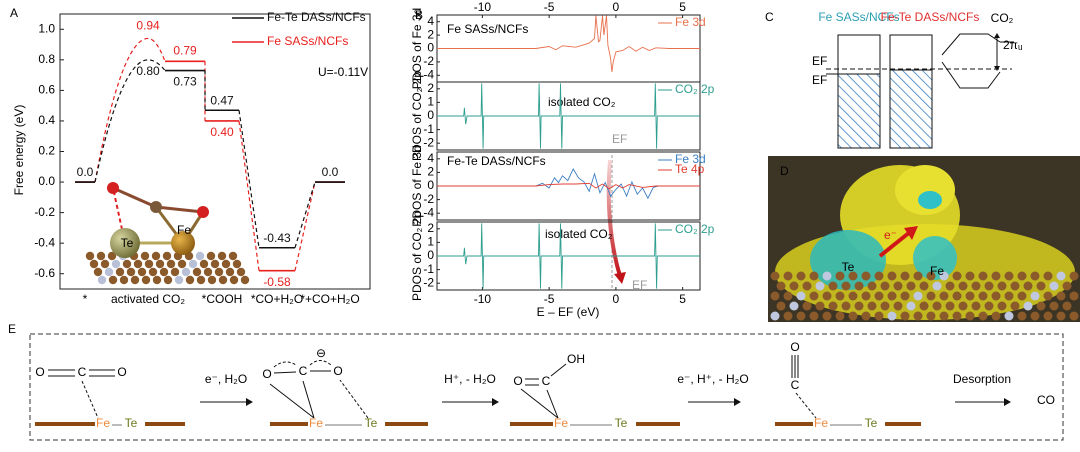 Image resolution: width=1080 pixels, height=452 pixels. Describe the element at coordinates (579, 234) in the screenshot. I see `subplot-title: isolated CO₂` at that location.